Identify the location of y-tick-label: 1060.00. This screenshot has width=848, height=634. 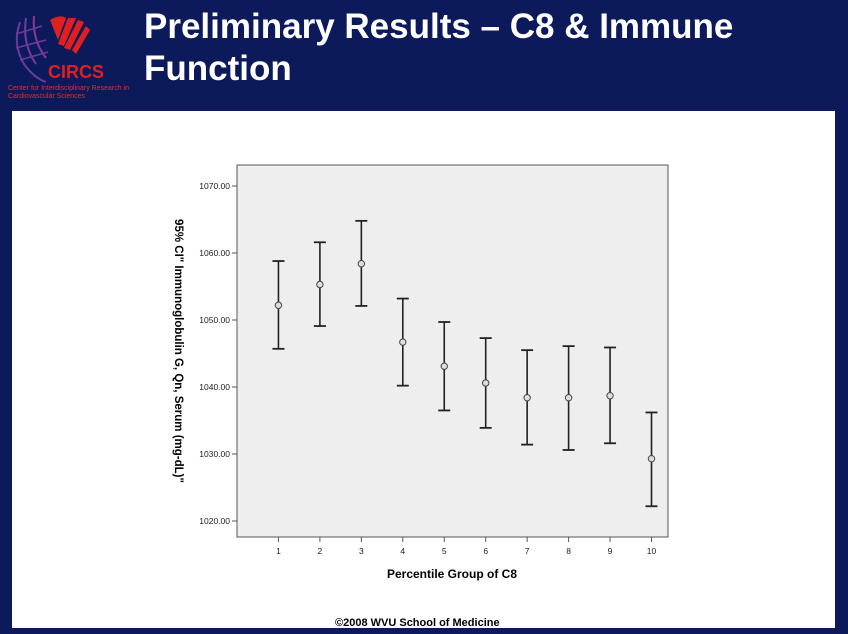
(214, 253).